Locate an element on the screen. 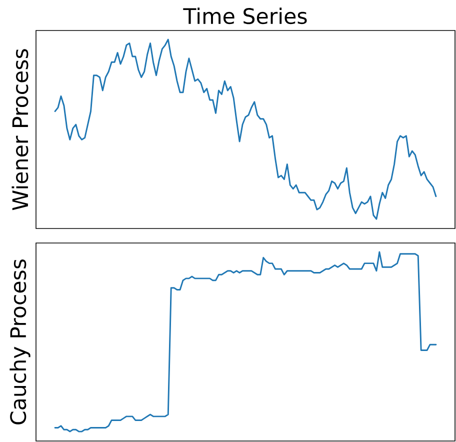 The height and width of the screenshot is (442, 456). y-axis-title: Cauchy Process is located at coordinates (20, 341).